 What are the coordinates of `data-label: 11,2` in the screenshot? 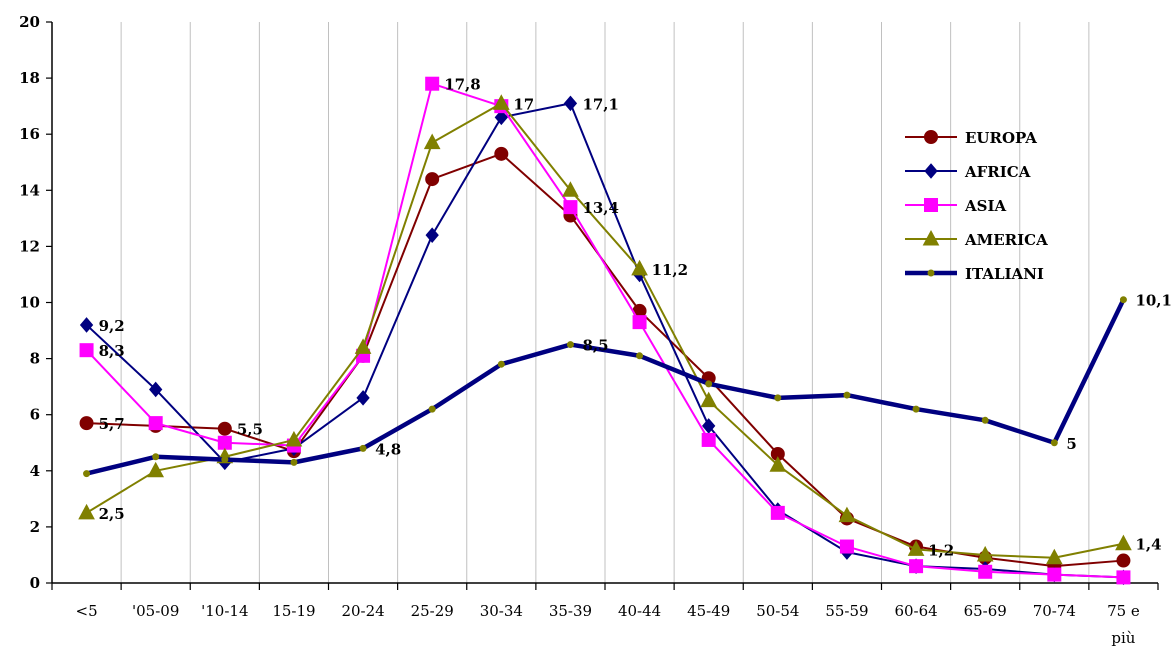 It's located at (670, 270).